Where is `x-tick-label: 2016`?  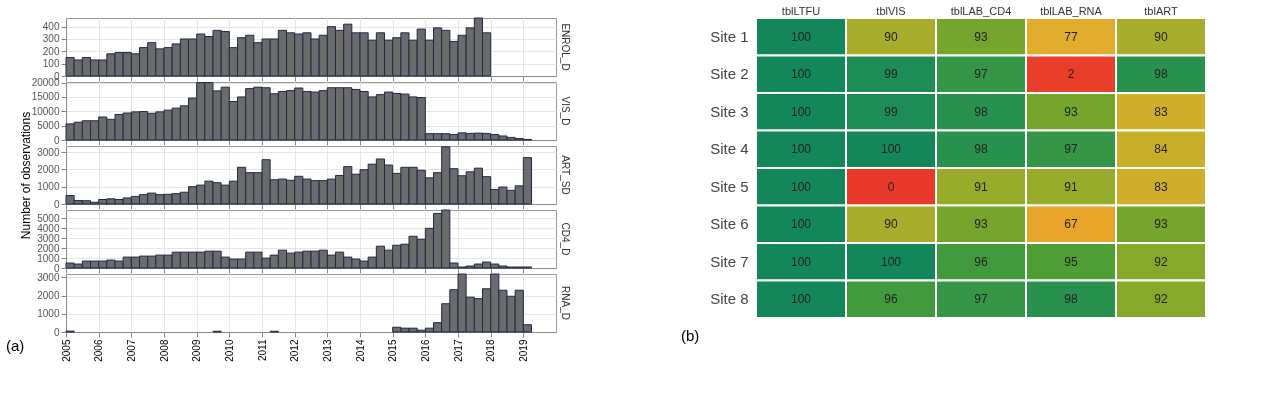 x-tick-label: 2016 is located at coordinates (425, 350).